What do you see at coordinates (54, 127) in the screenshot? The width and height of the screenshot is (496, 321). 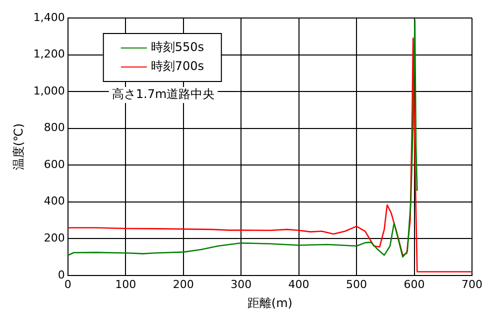 I see `y-tick-label: 800` at bounding box center [54, 127].